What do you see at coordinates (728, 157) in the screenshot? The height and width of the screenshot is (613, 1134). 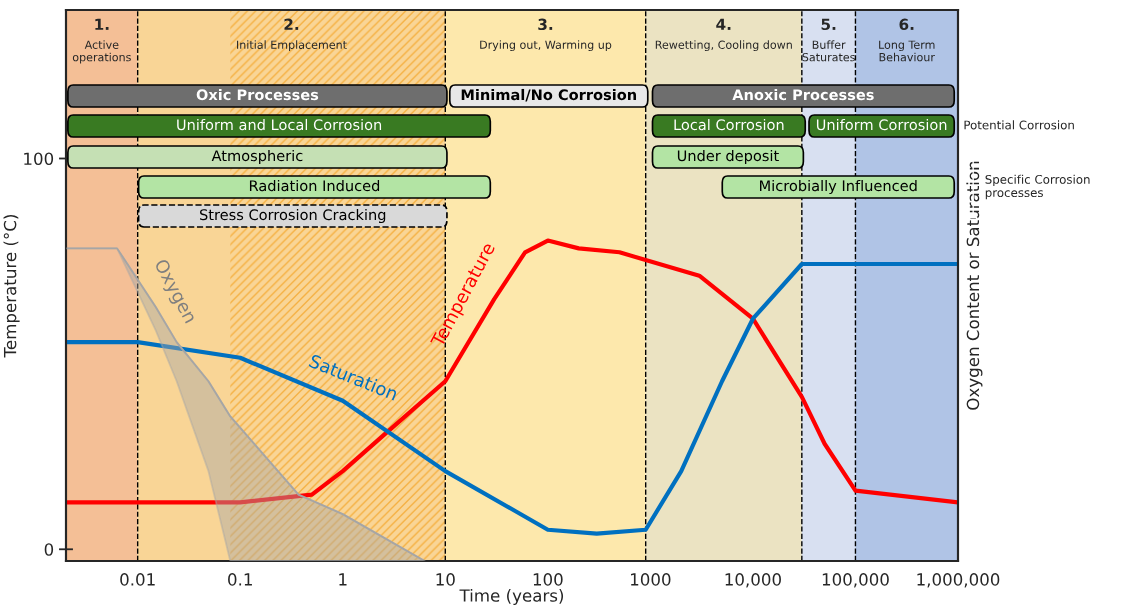 I see `annotation: Under deposit` at bounding box center [728, 157].